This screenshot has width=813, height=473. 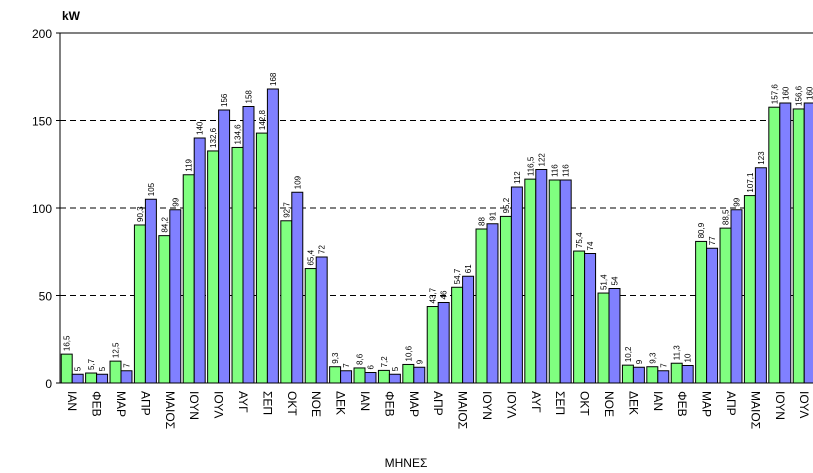 I want to click on value-label: 116, so click(x=566, y=170).